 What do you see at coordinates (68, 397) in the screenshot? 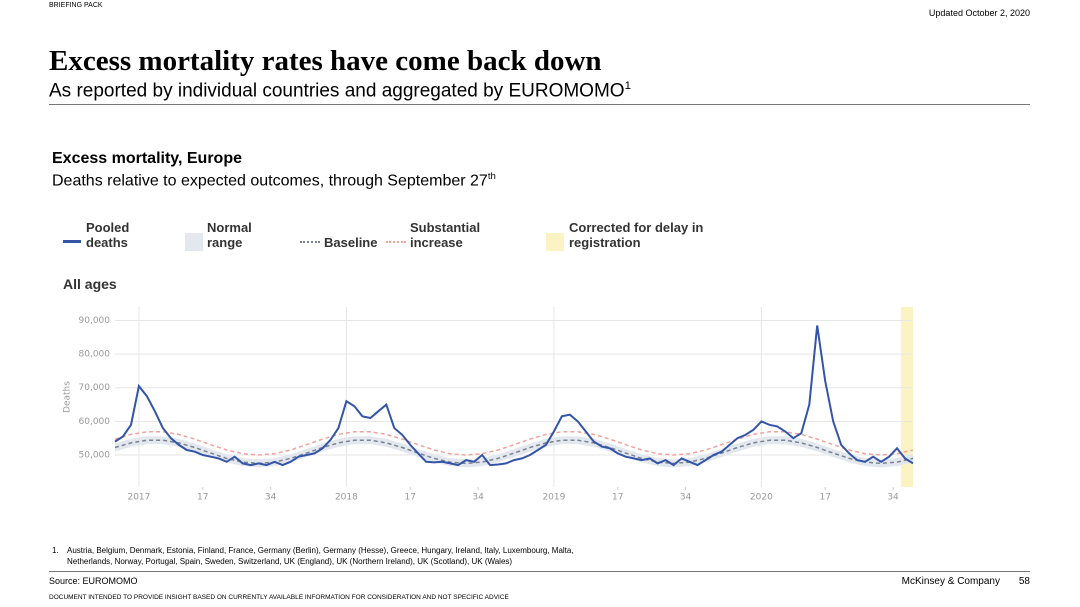
I see `y-axis-label: Deaths` at bounding box center [68, 397].